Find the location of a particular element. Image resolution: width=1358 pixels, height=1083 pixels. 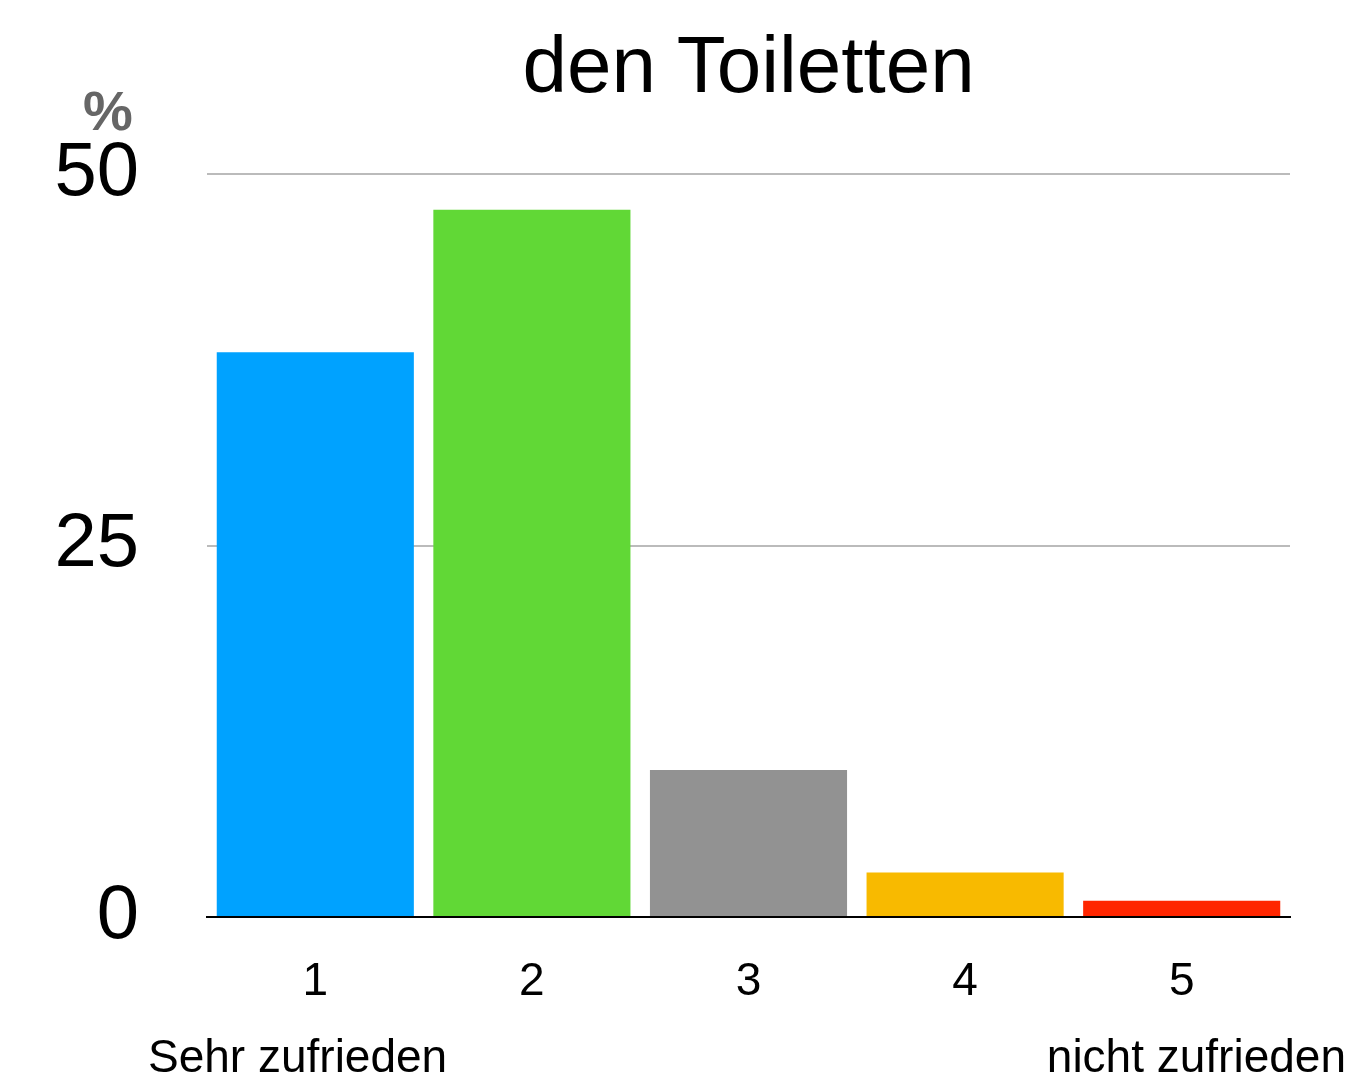

x-tick-label: 5 is located at coordinates (1181, 979).